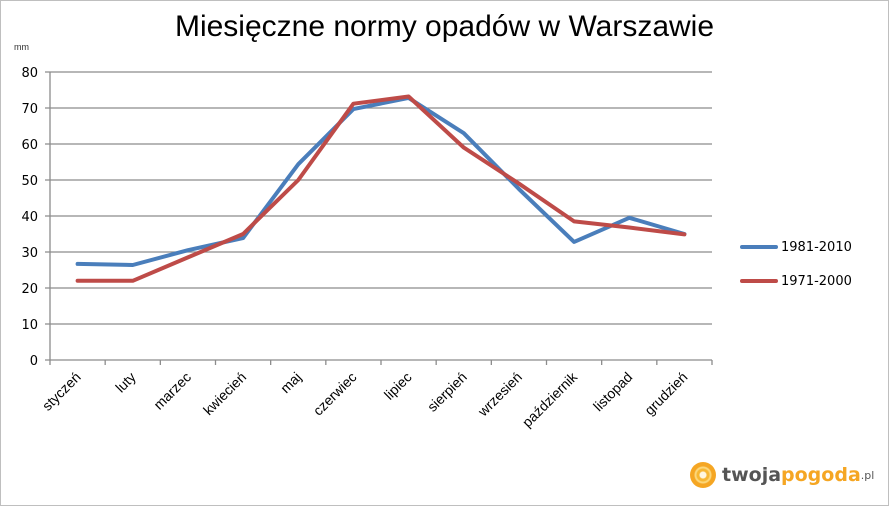 The width and height of the screenshot is (889, 506). I want to click on legend-swatch-red, so click(759, 281).